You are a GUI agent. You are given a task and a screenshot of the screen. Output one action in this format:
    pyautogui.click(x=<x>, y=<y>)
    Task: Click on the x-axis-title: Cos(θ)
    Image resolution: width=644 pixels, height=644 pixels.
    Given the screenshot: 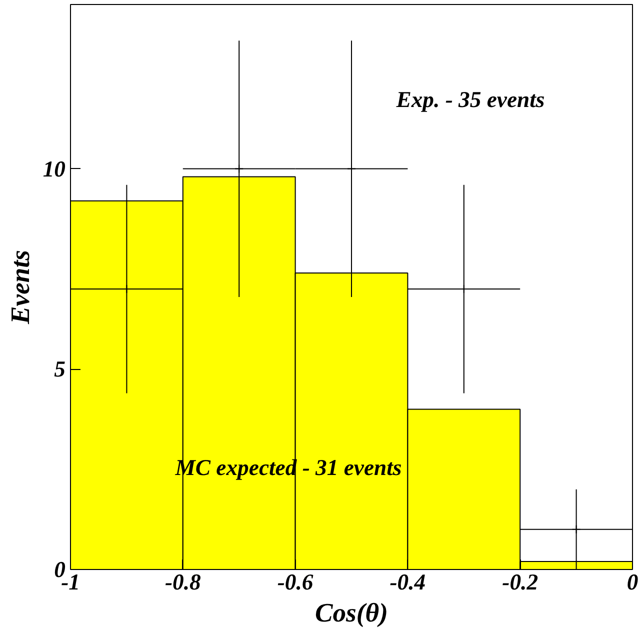 What is the action you would take?
    pyautogui.click(x=351, y=613)
    